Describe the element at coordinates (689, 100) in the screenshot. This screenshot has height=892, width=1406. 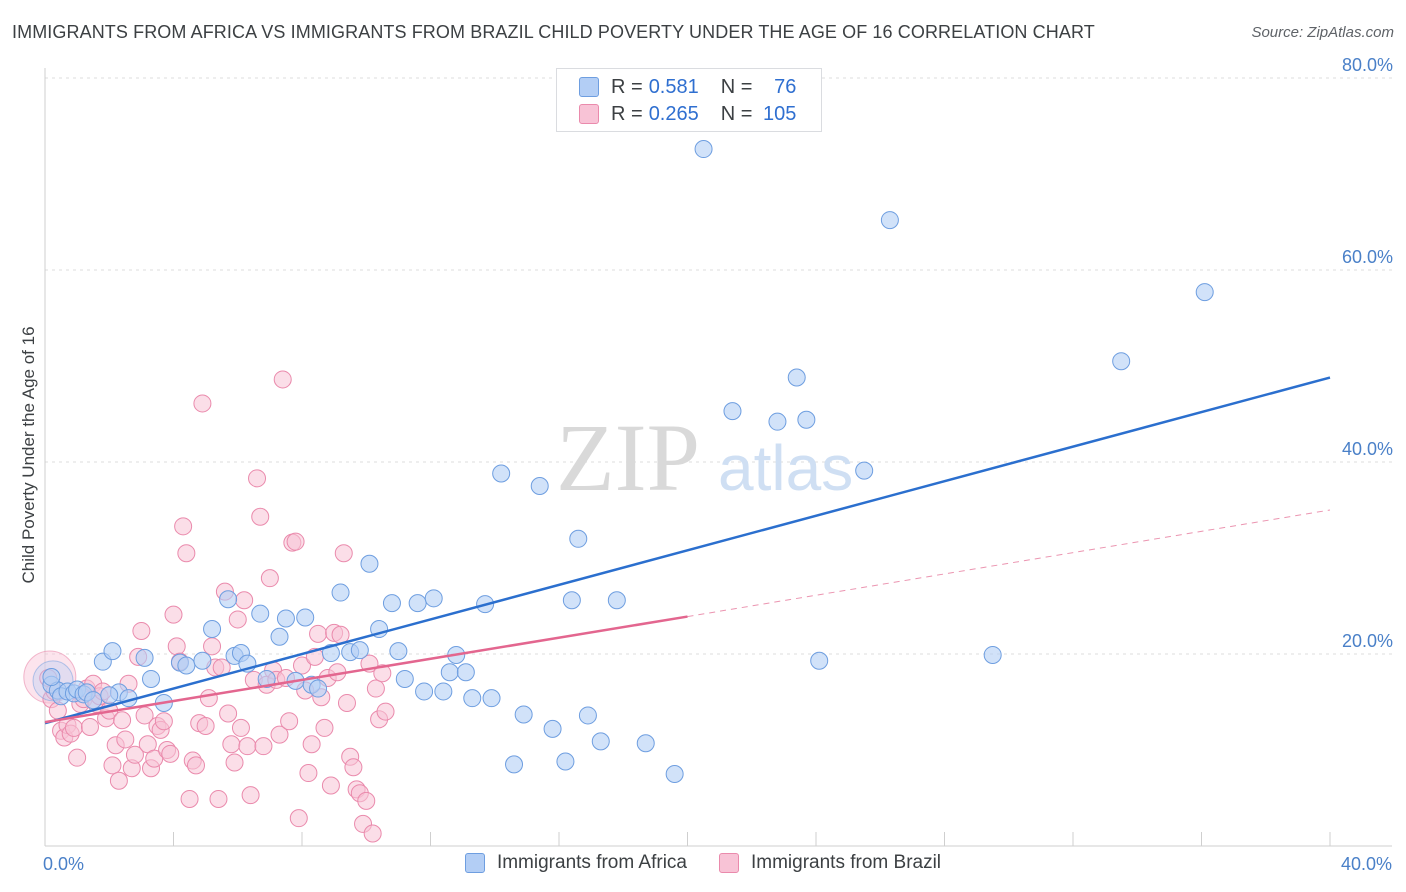
I see `legend-box: R = 0.581 N = 76 R = 0.265 N = 105` at that location.